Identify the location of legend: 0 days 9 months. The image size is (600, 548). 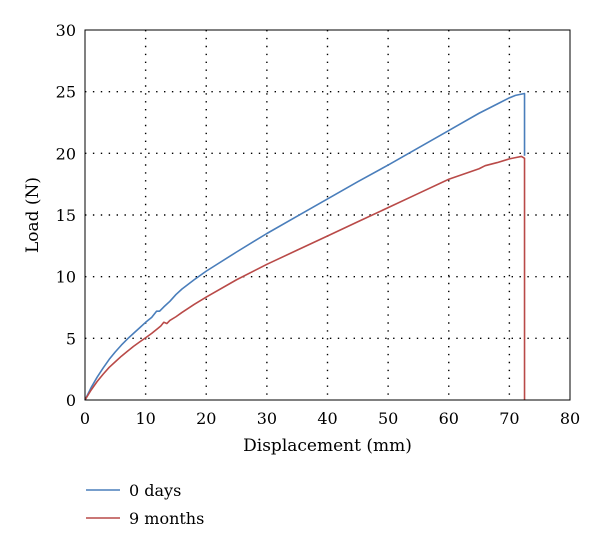
(145, 504).